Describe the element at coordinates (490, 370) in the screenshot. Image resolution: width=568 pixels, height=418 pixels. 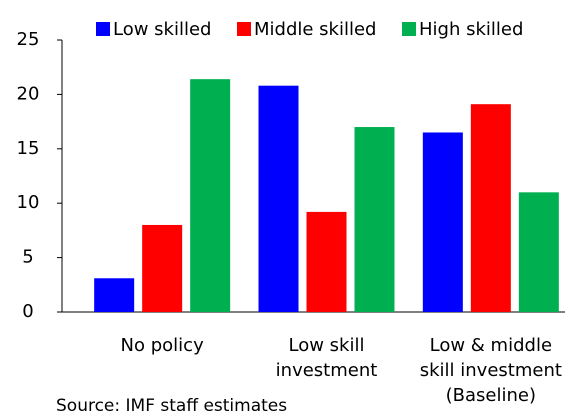
I see `x-tick-label: Low & middle skill investment (Baseline)` at that location.